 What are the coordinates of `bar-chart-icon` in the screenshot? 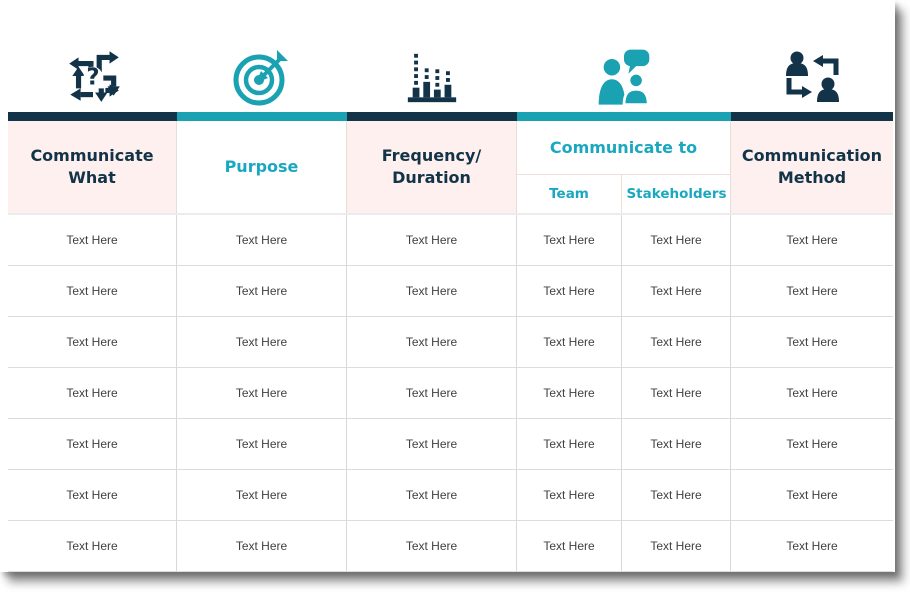 It's located at (432, 78).